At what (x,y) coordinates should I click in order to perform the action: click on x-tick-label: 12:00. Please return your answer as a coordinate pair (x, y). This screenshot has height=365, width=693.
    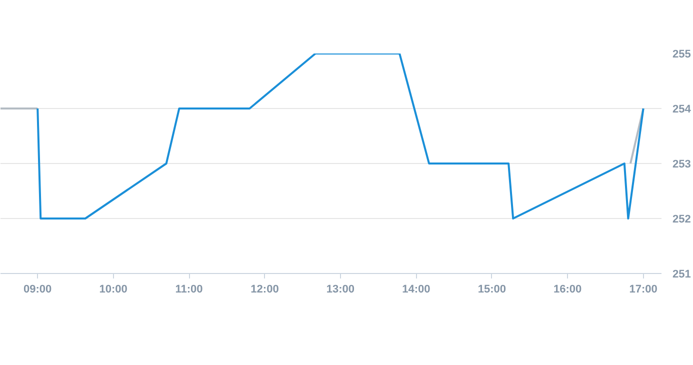
    Looking at the image, I should click on (264, 290).